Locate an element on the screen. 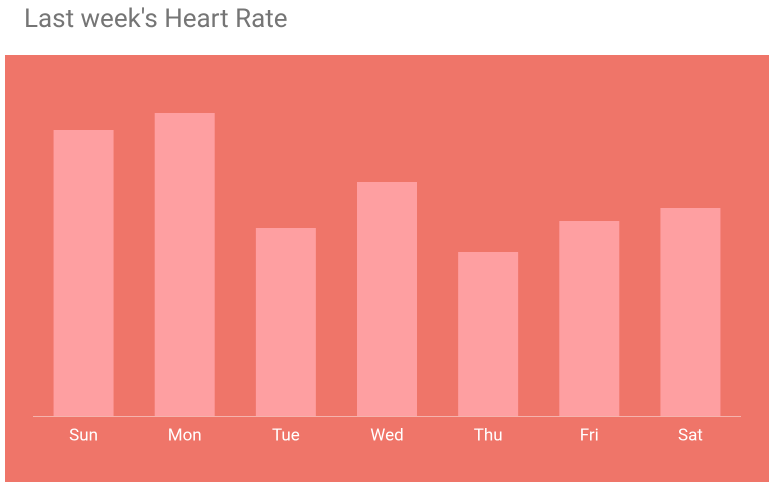  x-tick-label: Tue is located at coordinates (286, 435).